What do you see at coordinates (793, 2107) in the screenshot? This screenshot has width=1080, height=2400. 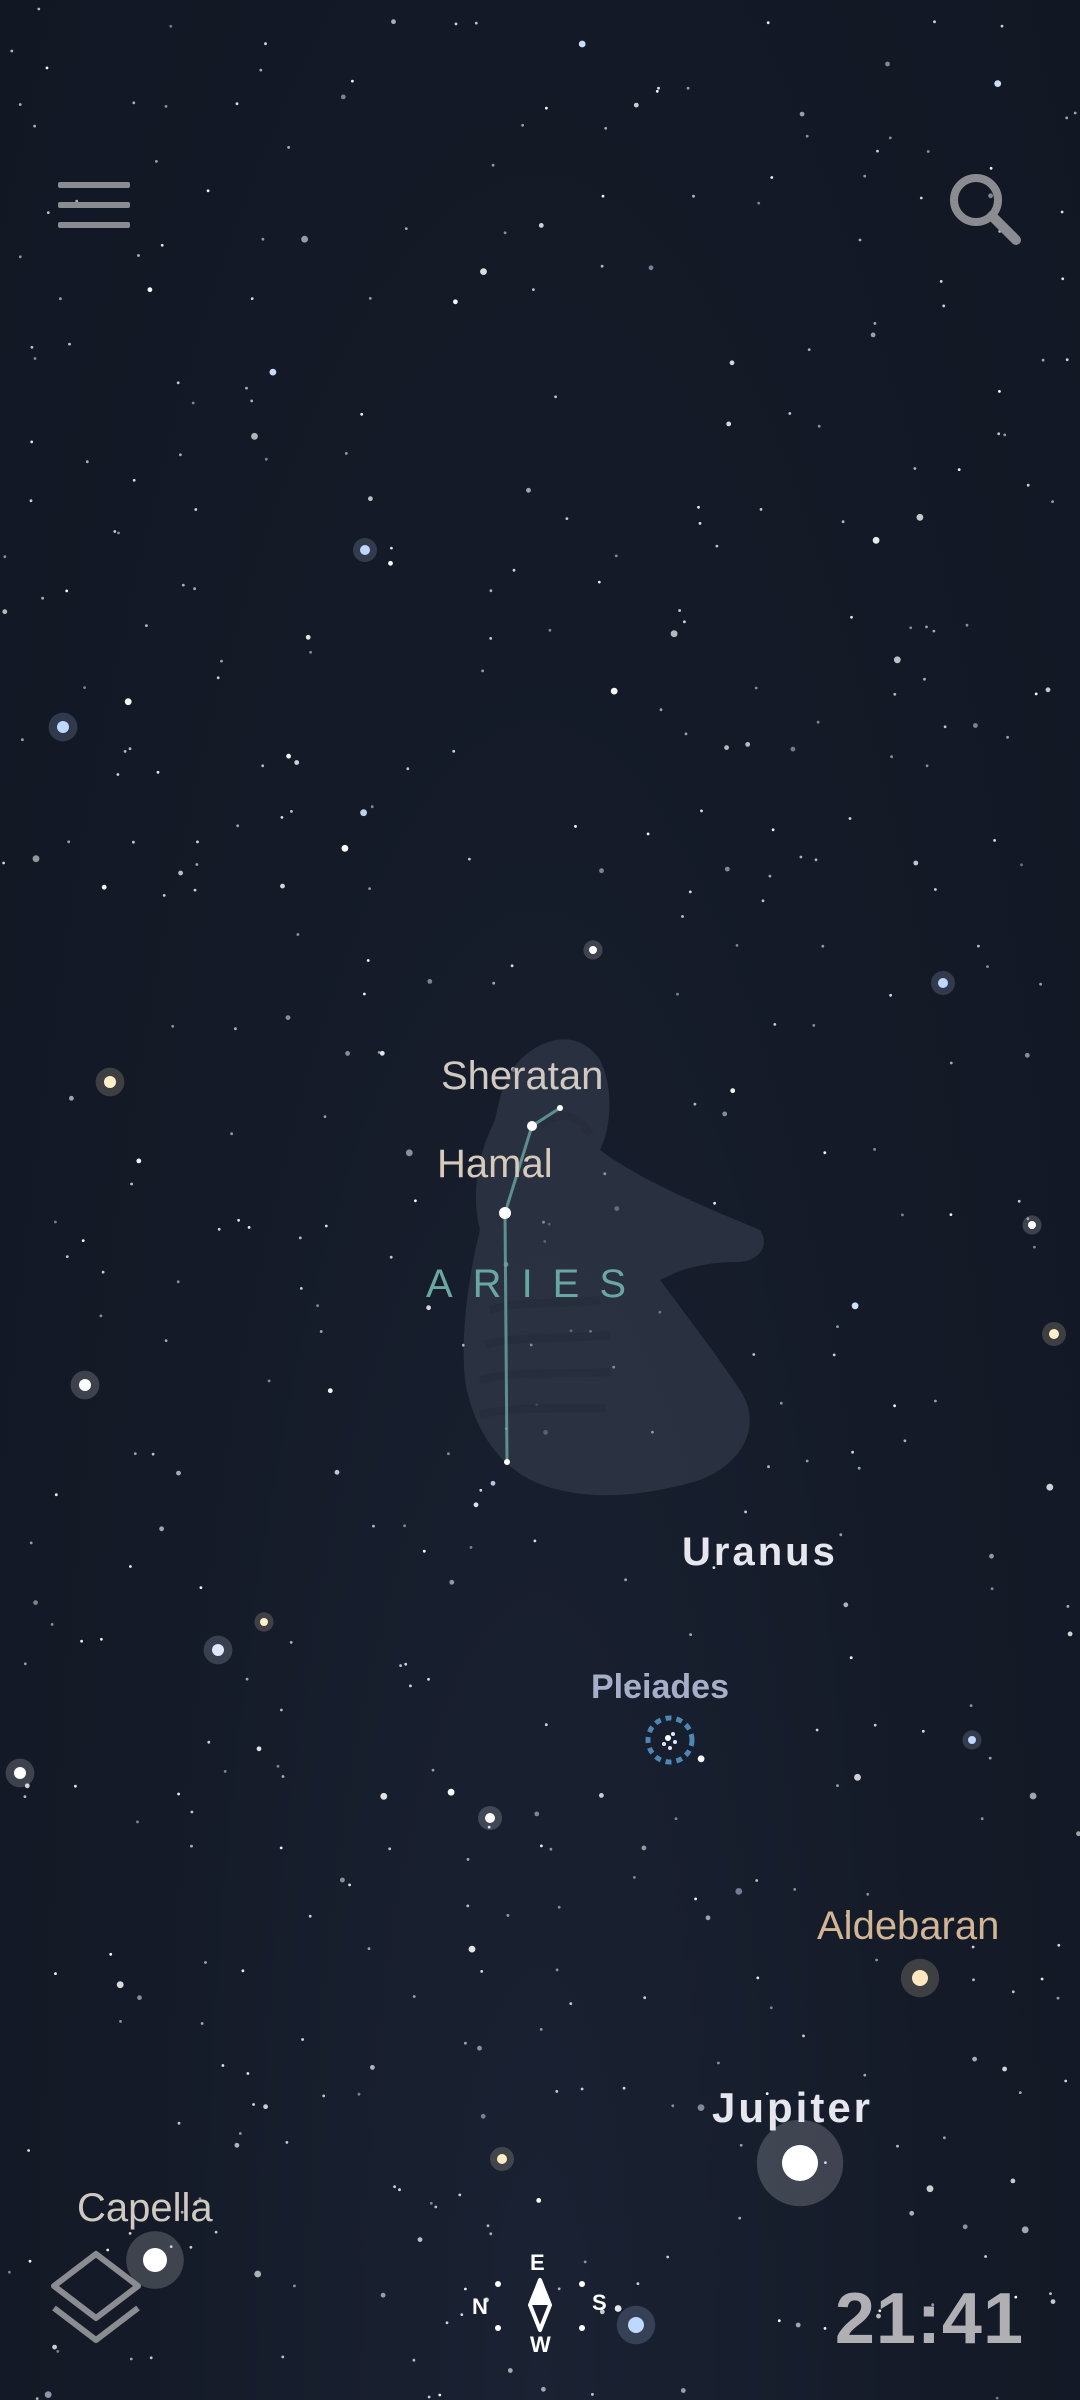 I see `label-jupiter: Jupiter` at bounding box center [793, 2107].